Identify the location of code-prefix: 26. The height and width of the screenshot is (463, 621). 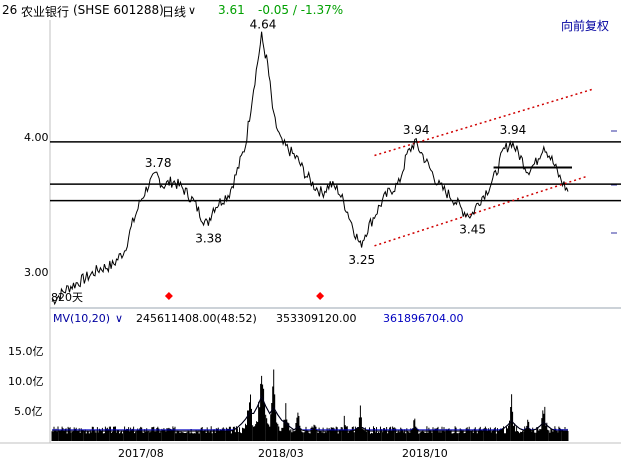
(10, 10).